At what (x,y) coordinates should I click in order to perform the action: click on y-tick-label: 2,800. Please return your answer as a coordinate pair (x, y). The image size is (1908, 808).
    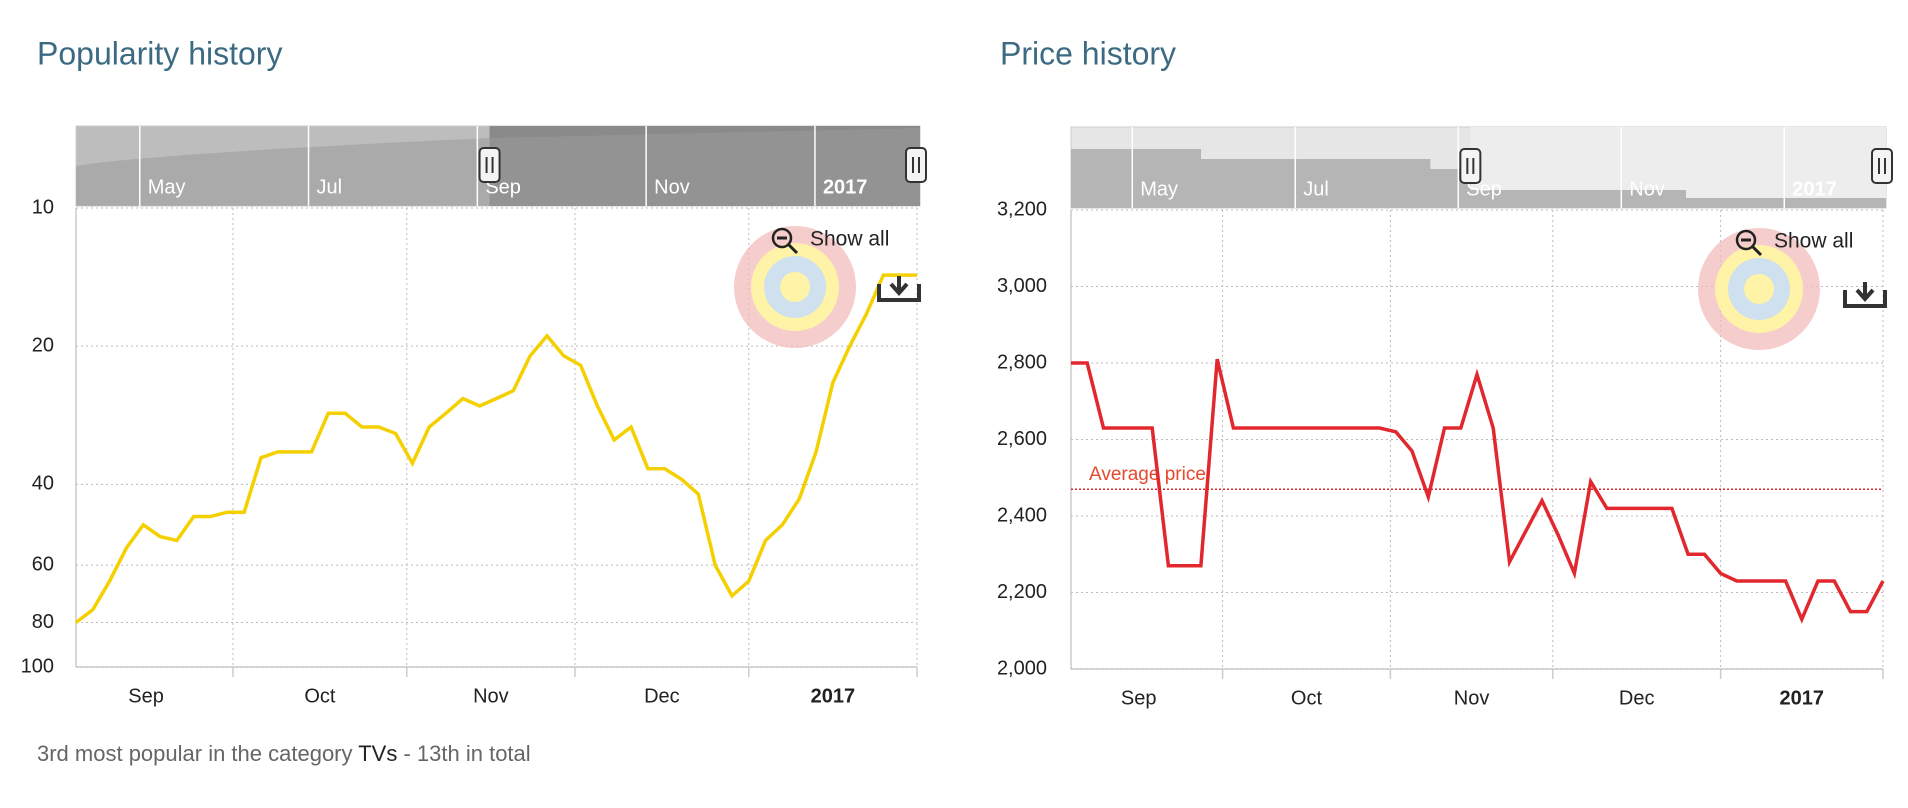
    Looking at the image, I should click on (1022, 362).